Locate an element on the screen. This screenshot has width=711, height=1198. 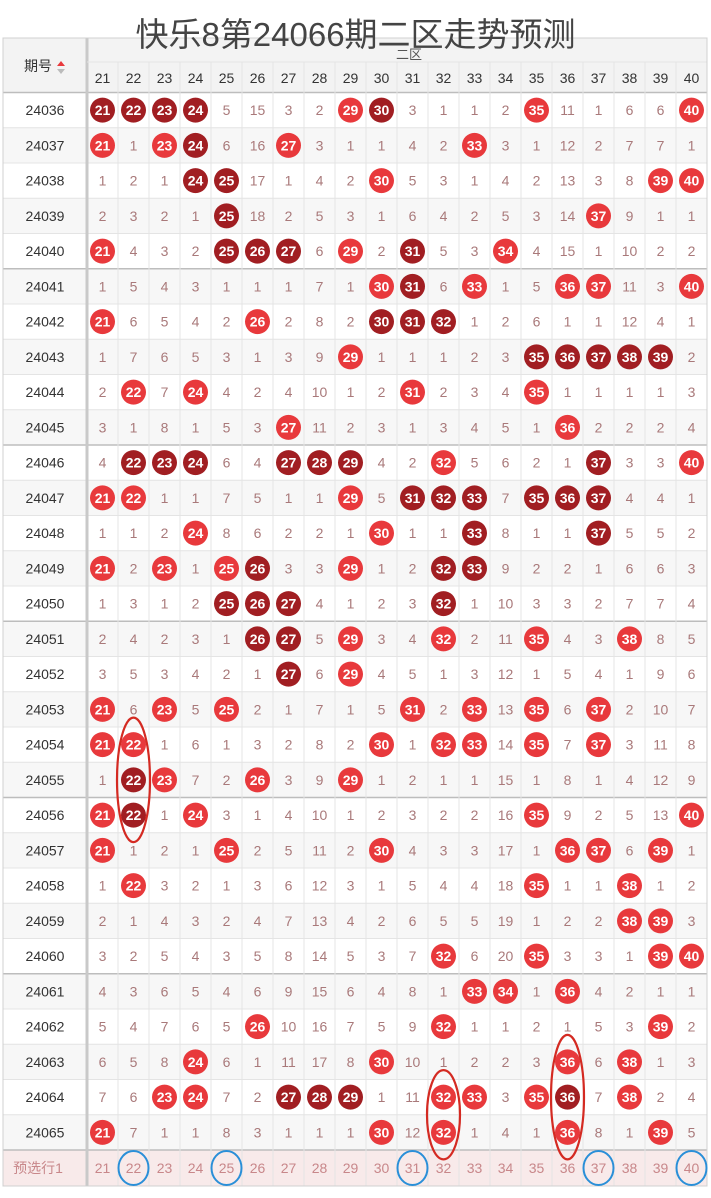
ball-number: 35 is located at coordinates (537, 815).